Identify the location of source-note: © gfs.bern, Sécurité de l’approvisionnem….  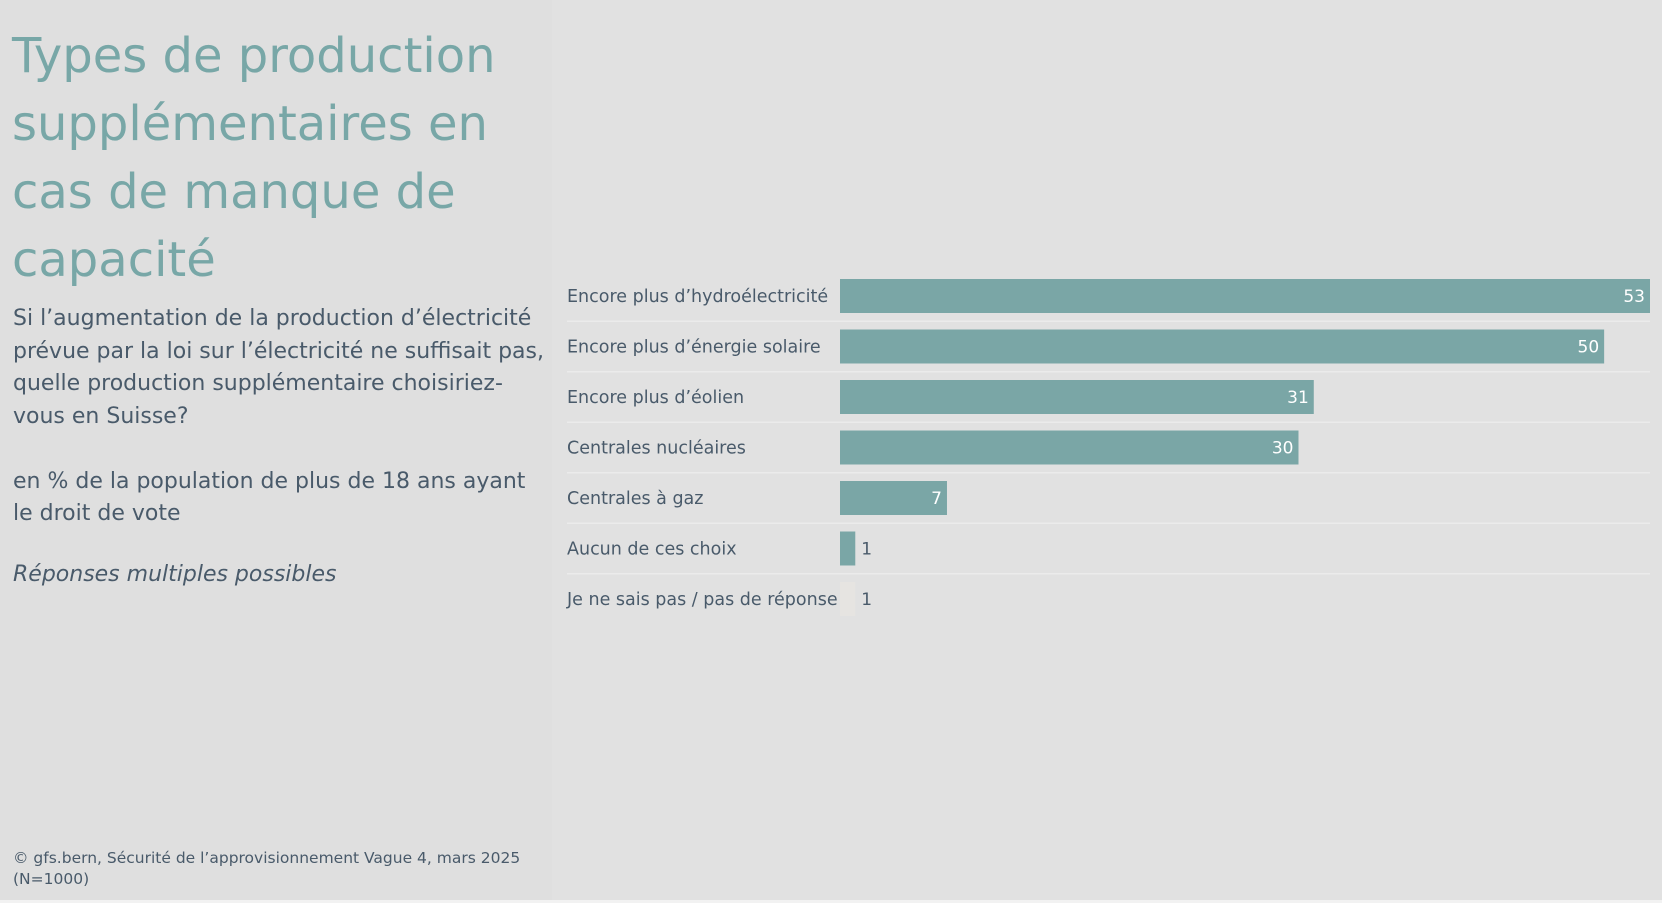
(267, 868).